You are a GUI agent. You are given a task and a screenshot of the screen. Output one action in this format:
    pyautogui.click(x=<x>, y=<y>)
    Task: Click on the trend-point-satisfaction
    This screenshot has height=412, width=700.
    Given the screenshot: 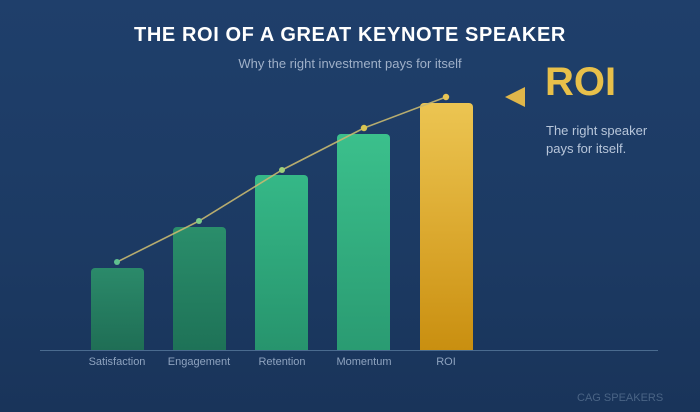 What is the action you would take?
    pyautogui.click(x=117, y=262)
    